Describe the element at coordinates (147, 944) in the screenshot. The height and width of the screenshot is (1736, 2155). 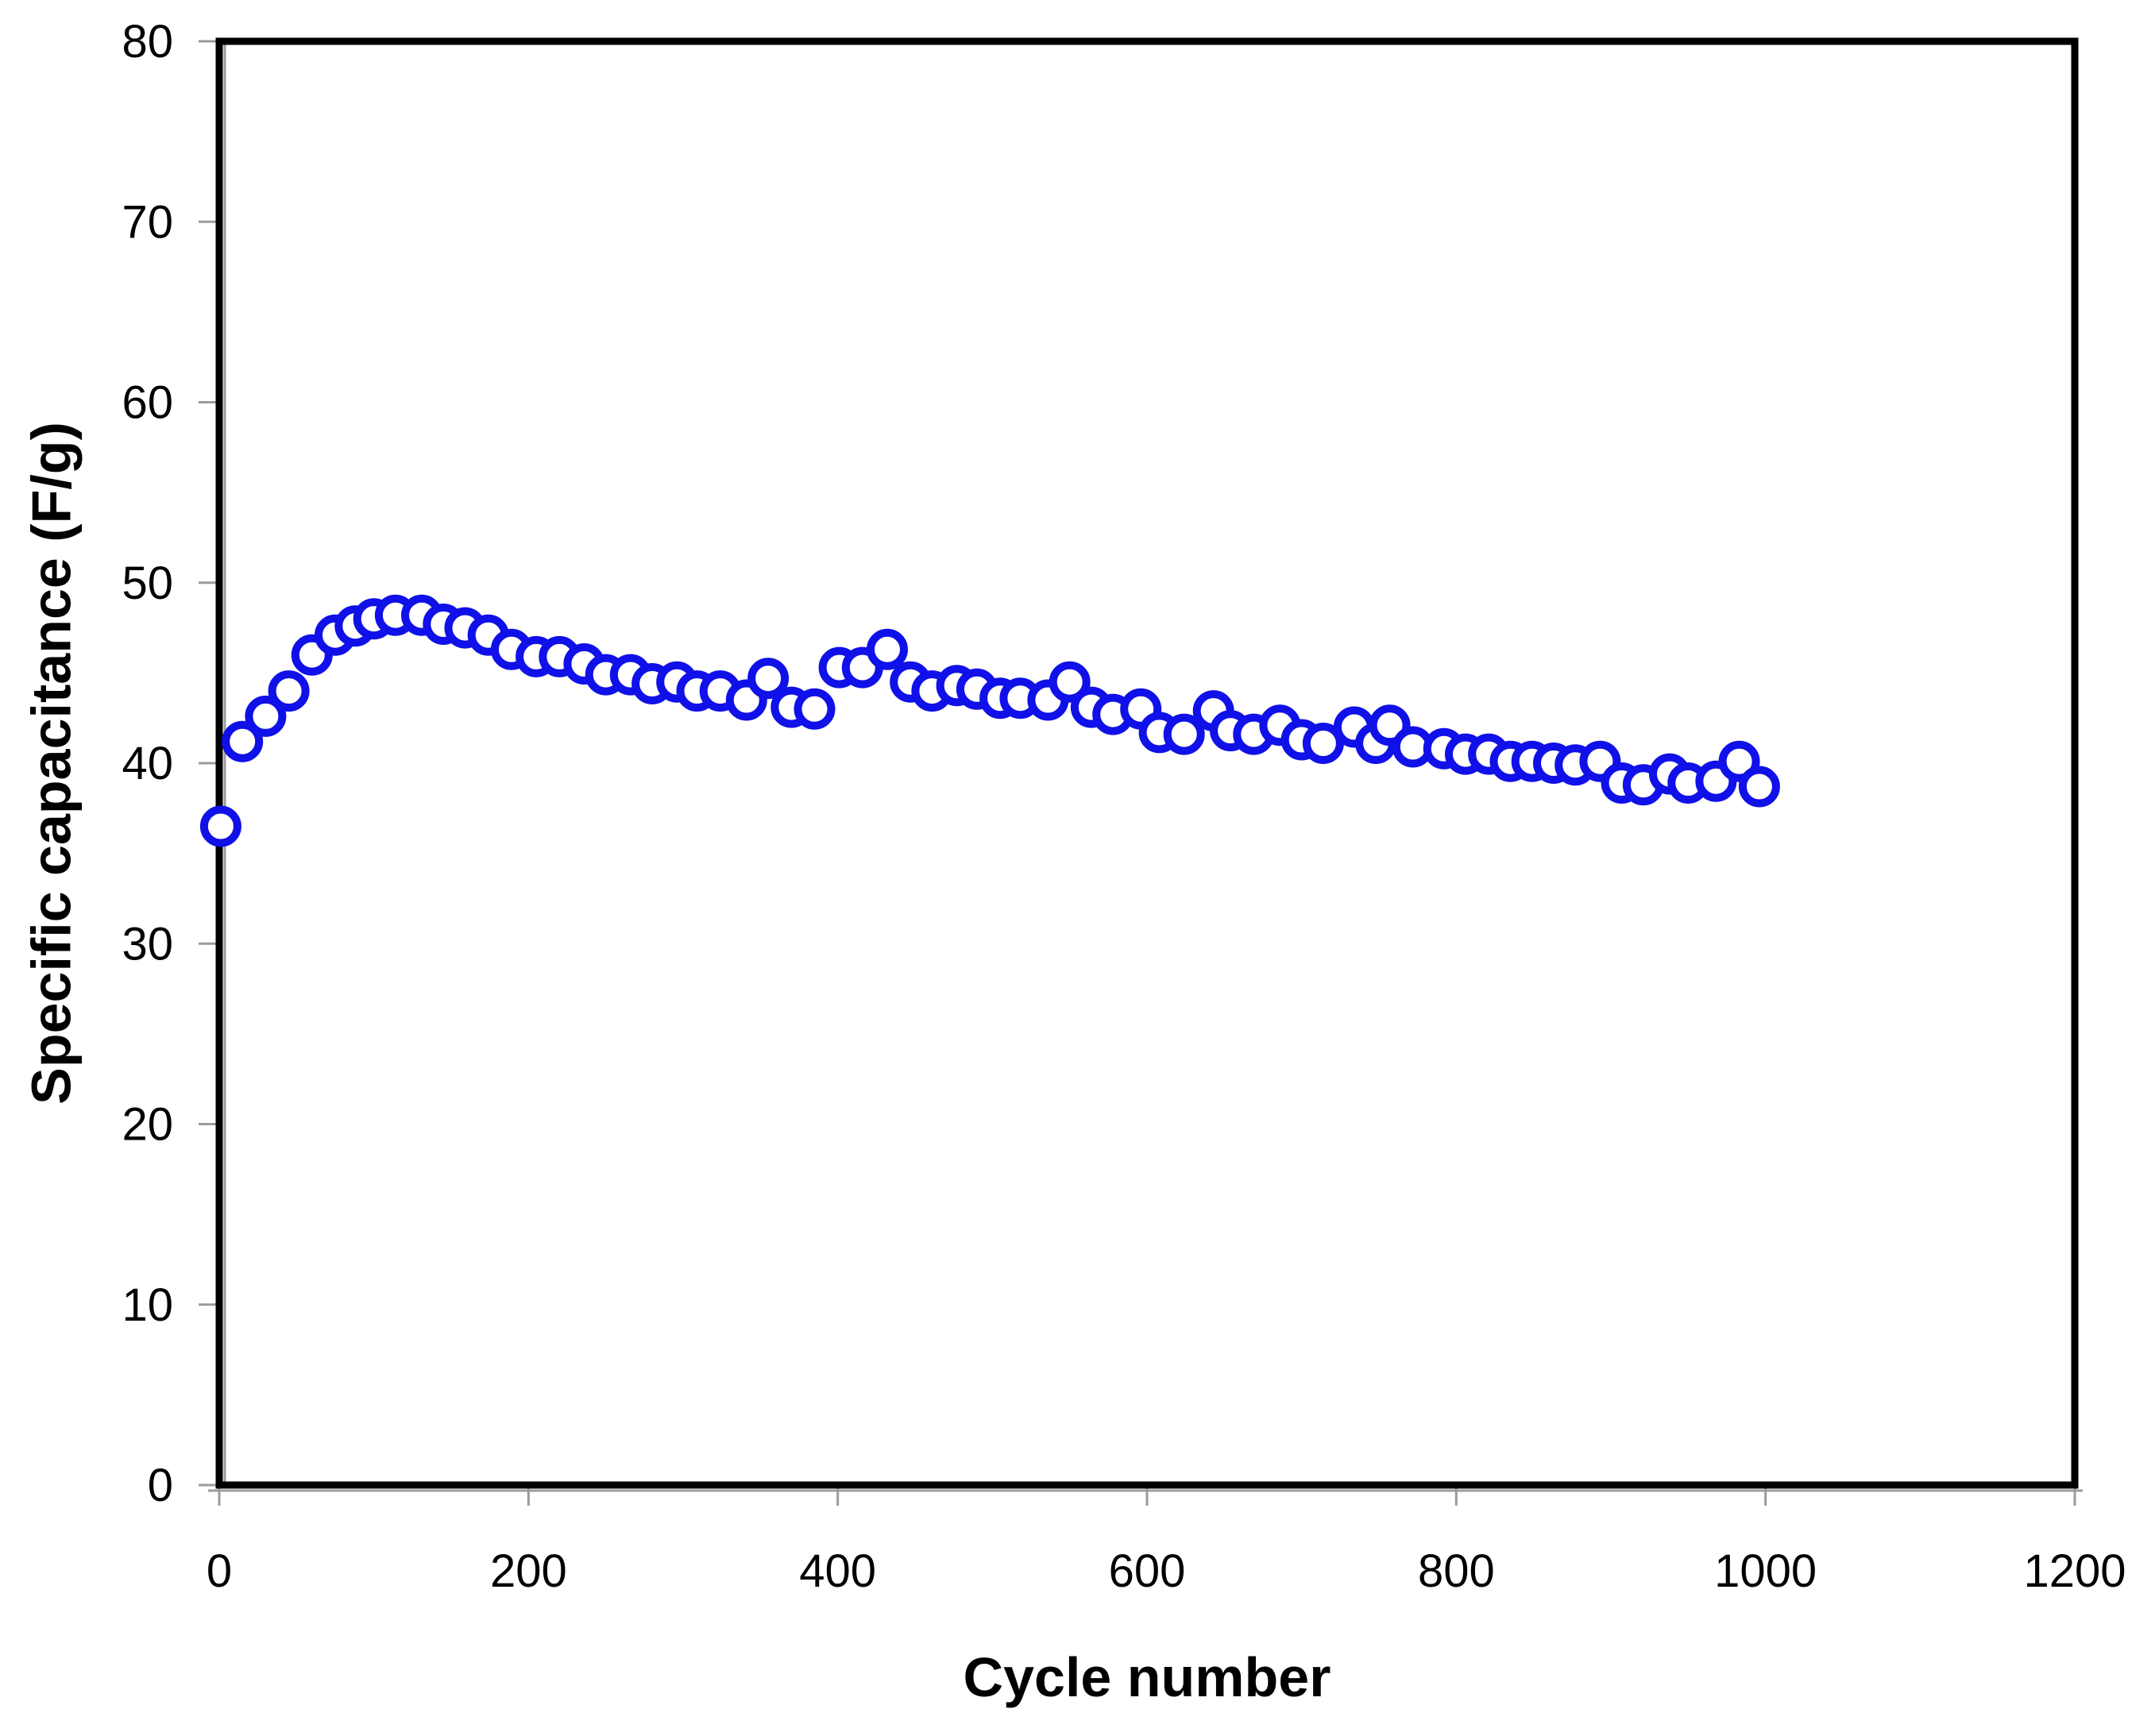
I see `y-tick-label: 30` at that location.